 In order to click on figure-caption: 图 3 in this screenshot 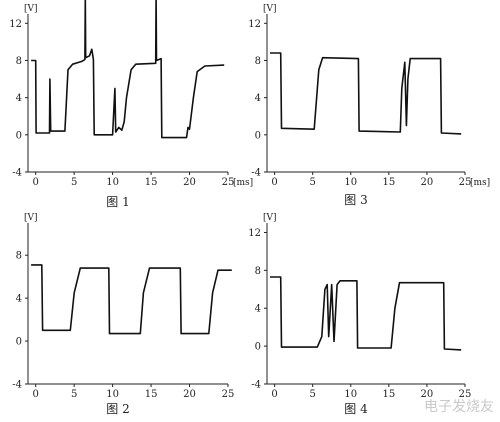, I will do `click(355, 200)`.